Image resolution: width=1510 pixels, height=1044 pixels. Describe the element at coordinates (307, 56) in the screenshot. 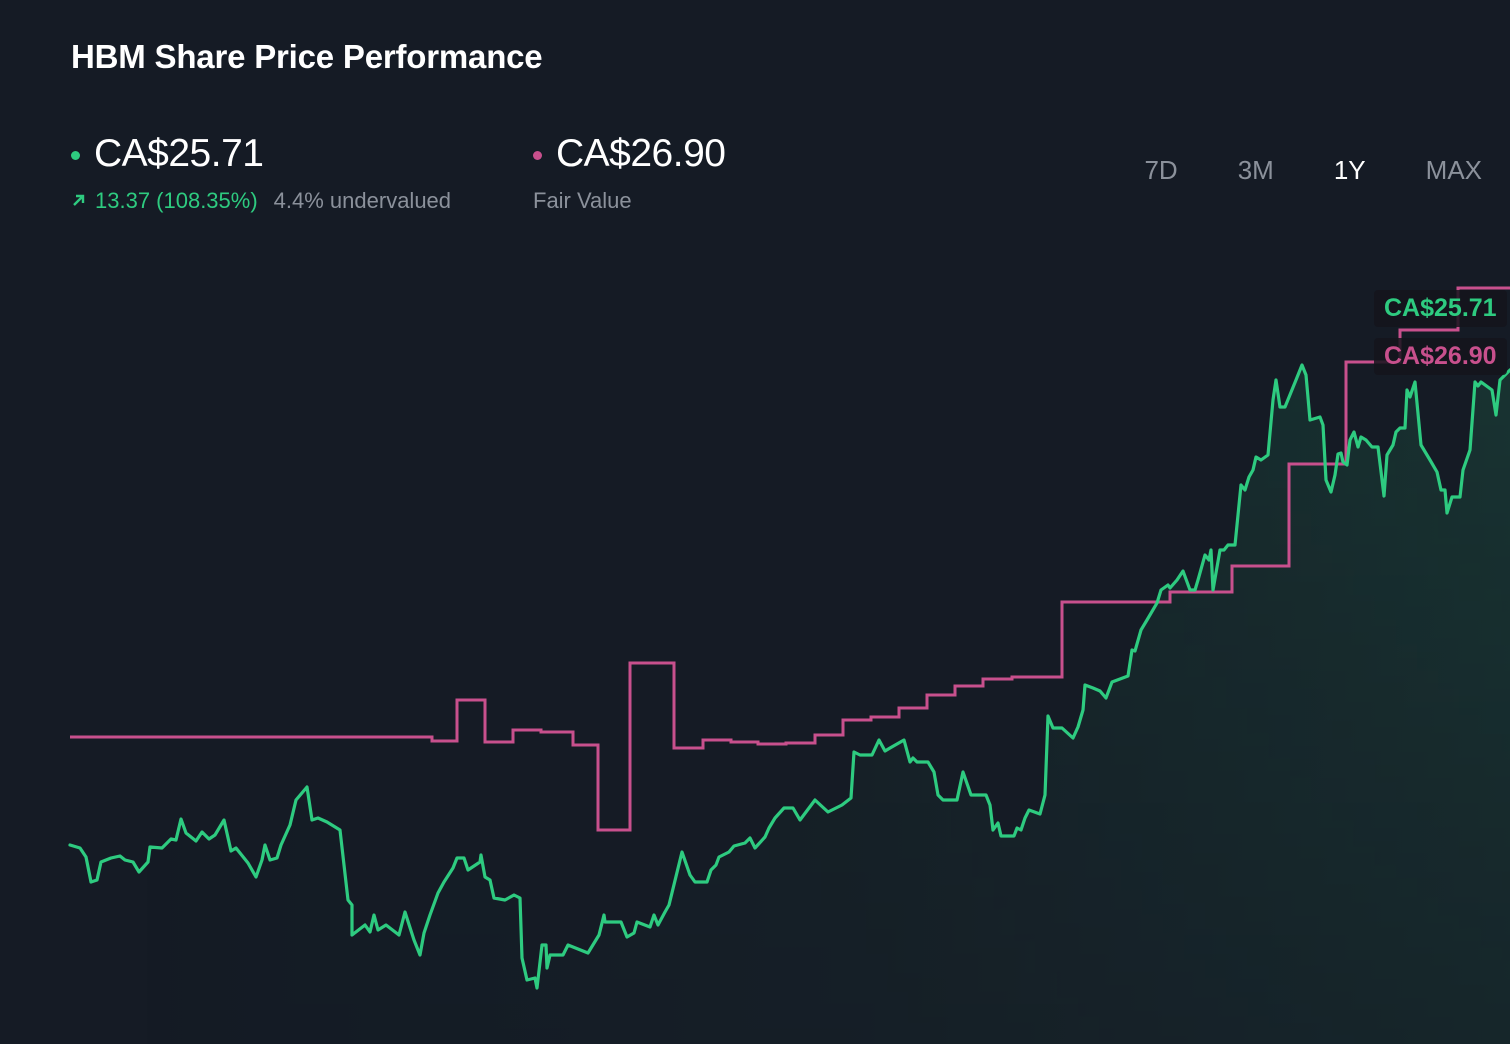

I see `page-title: HBM Share Price Performance` at that location.